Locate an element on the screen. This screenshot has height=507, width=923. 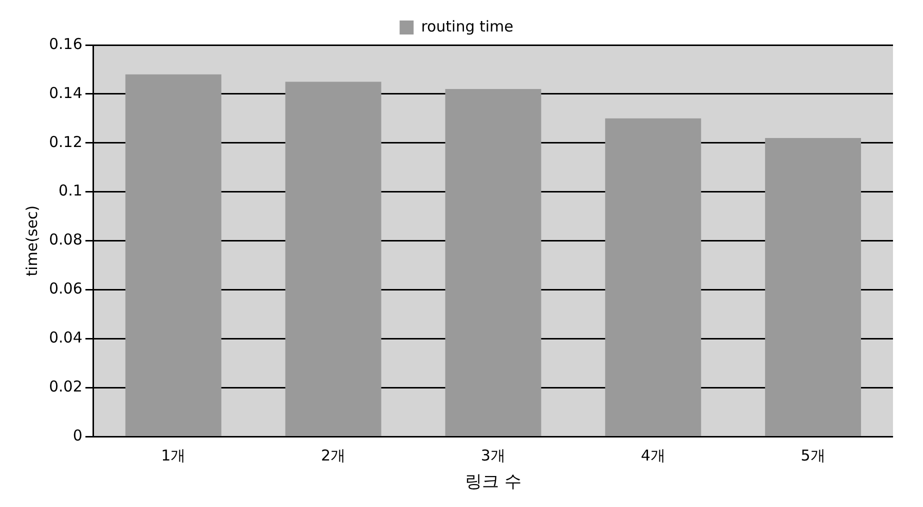
x-tick-label: 2개 is located at coordinates (333, 455).